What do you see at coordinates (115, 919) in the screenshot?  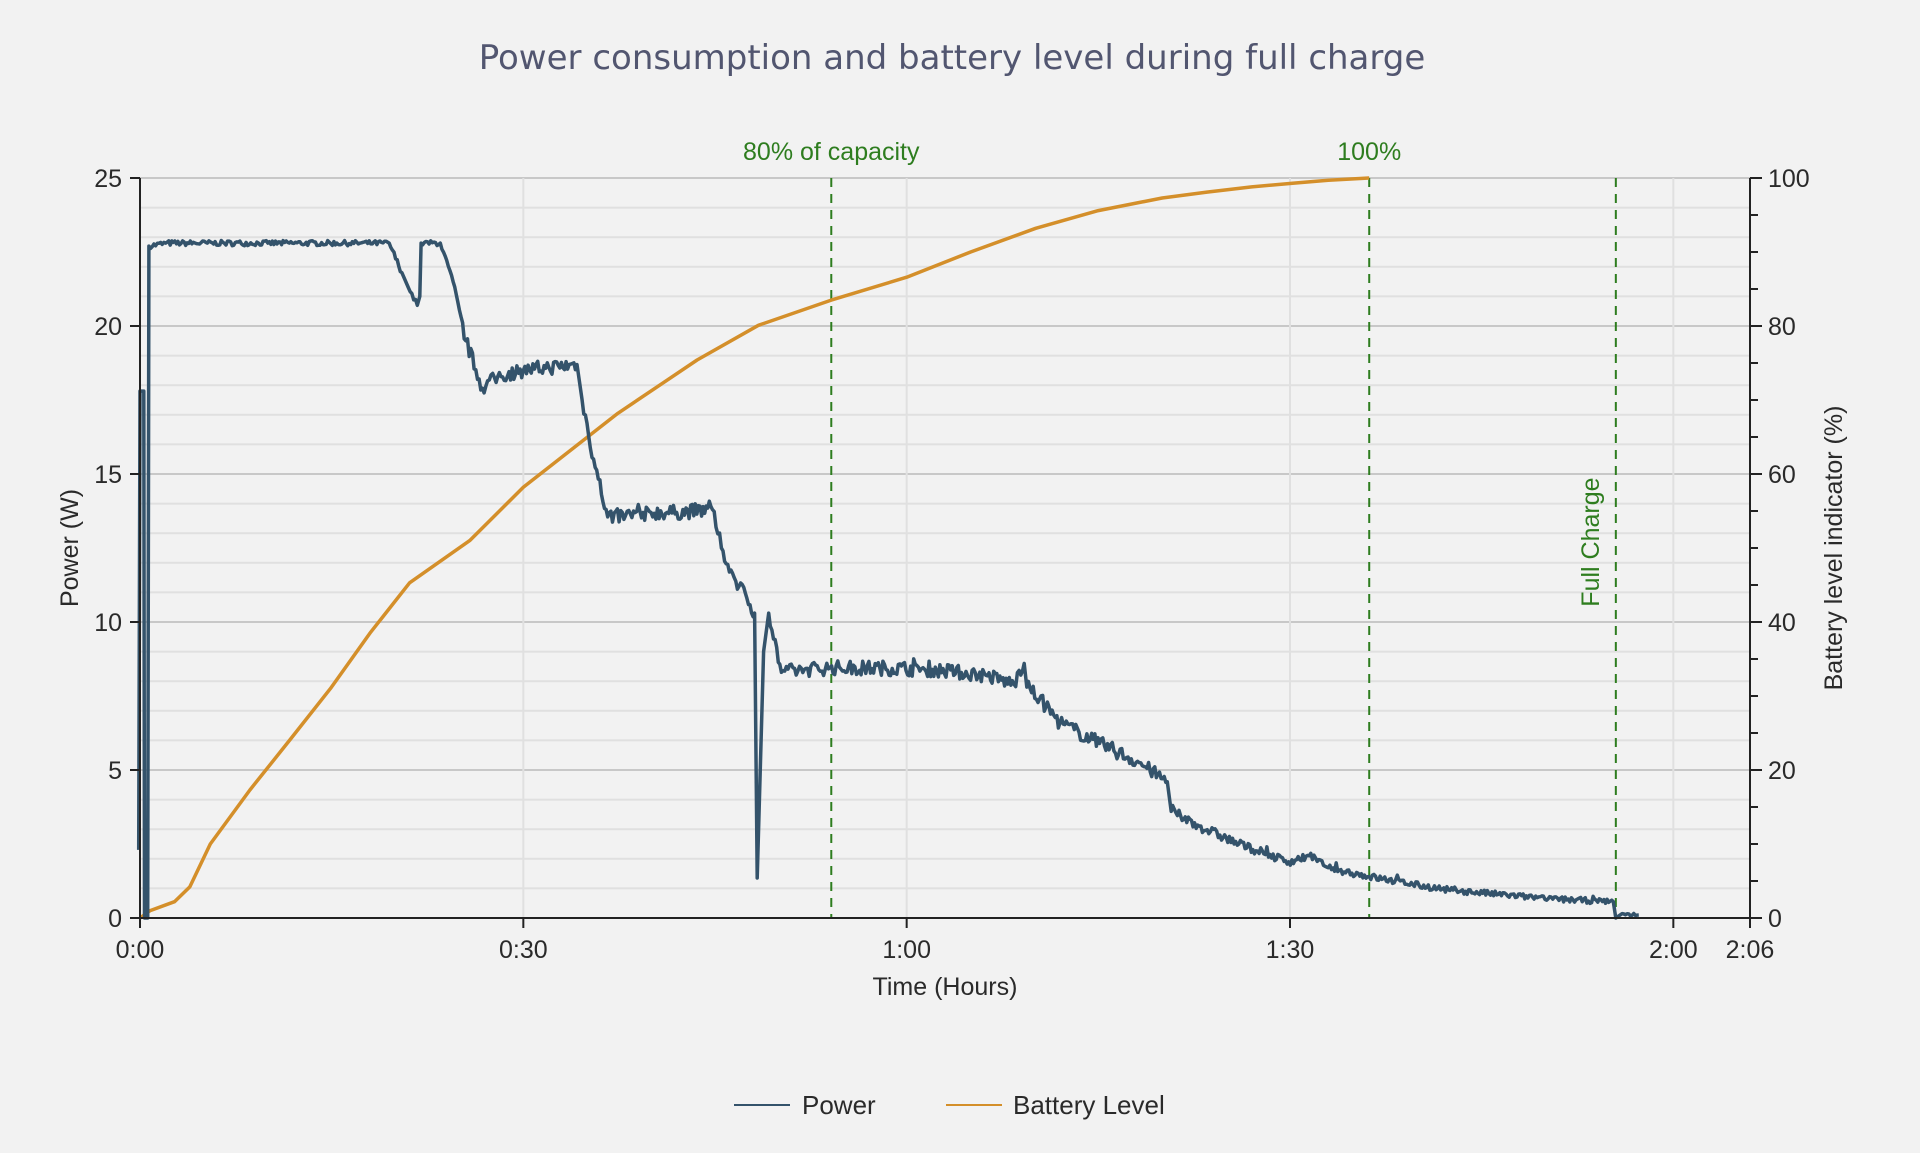 I see `y-tick-label: 0` at bounding box center [115, 919].